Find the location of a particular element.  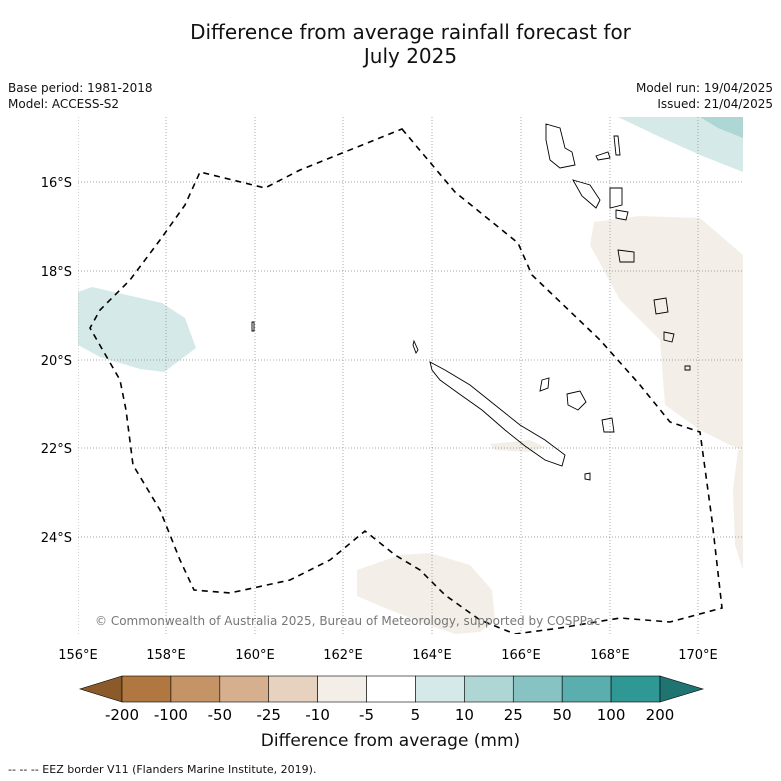

vanuatu-island-a is located at coordinates (603, 156).